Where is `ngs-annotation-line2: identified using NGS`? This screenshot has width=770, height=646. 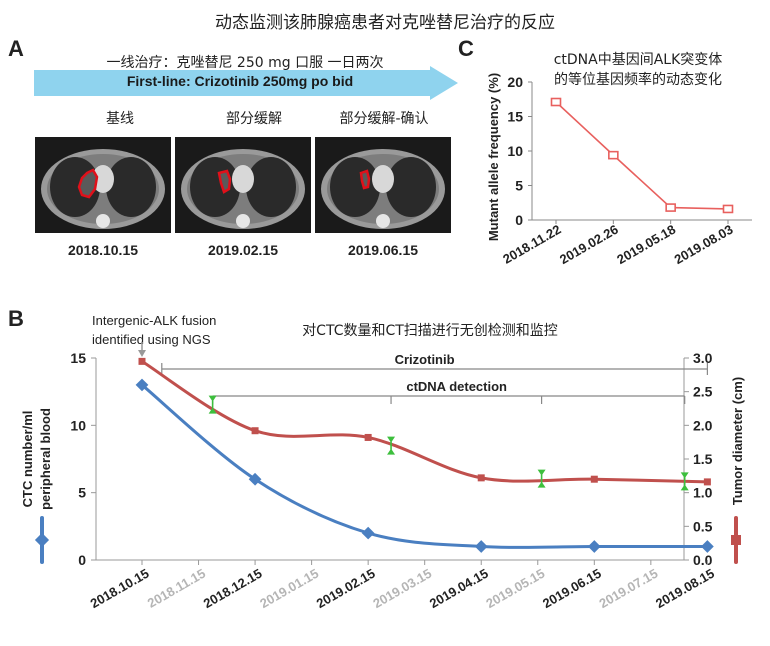
ngs-annotation-line2: identified using NGS is located at coordinates (151, 339).